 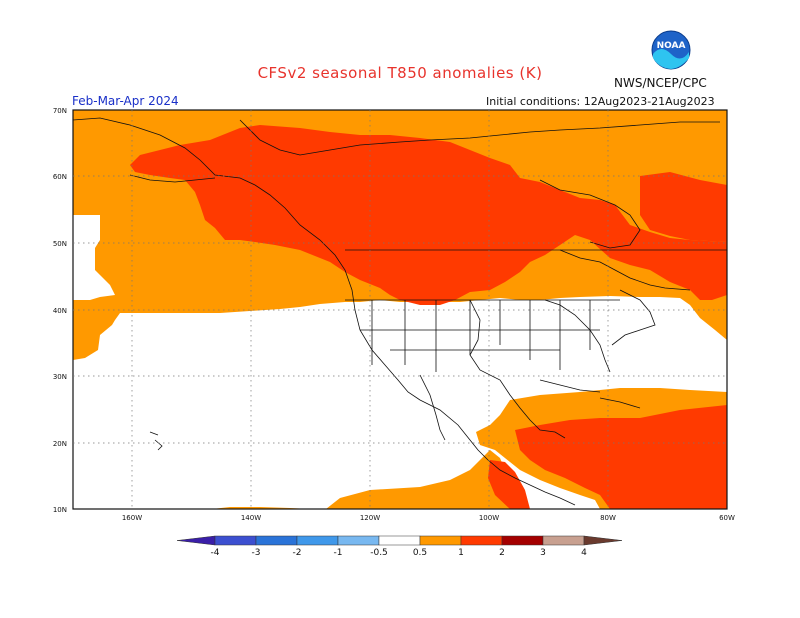 What do you see at coordinates (60, 177) in the screenshot?
I see `lat-label: 60N` at bounding box center [60, 177].